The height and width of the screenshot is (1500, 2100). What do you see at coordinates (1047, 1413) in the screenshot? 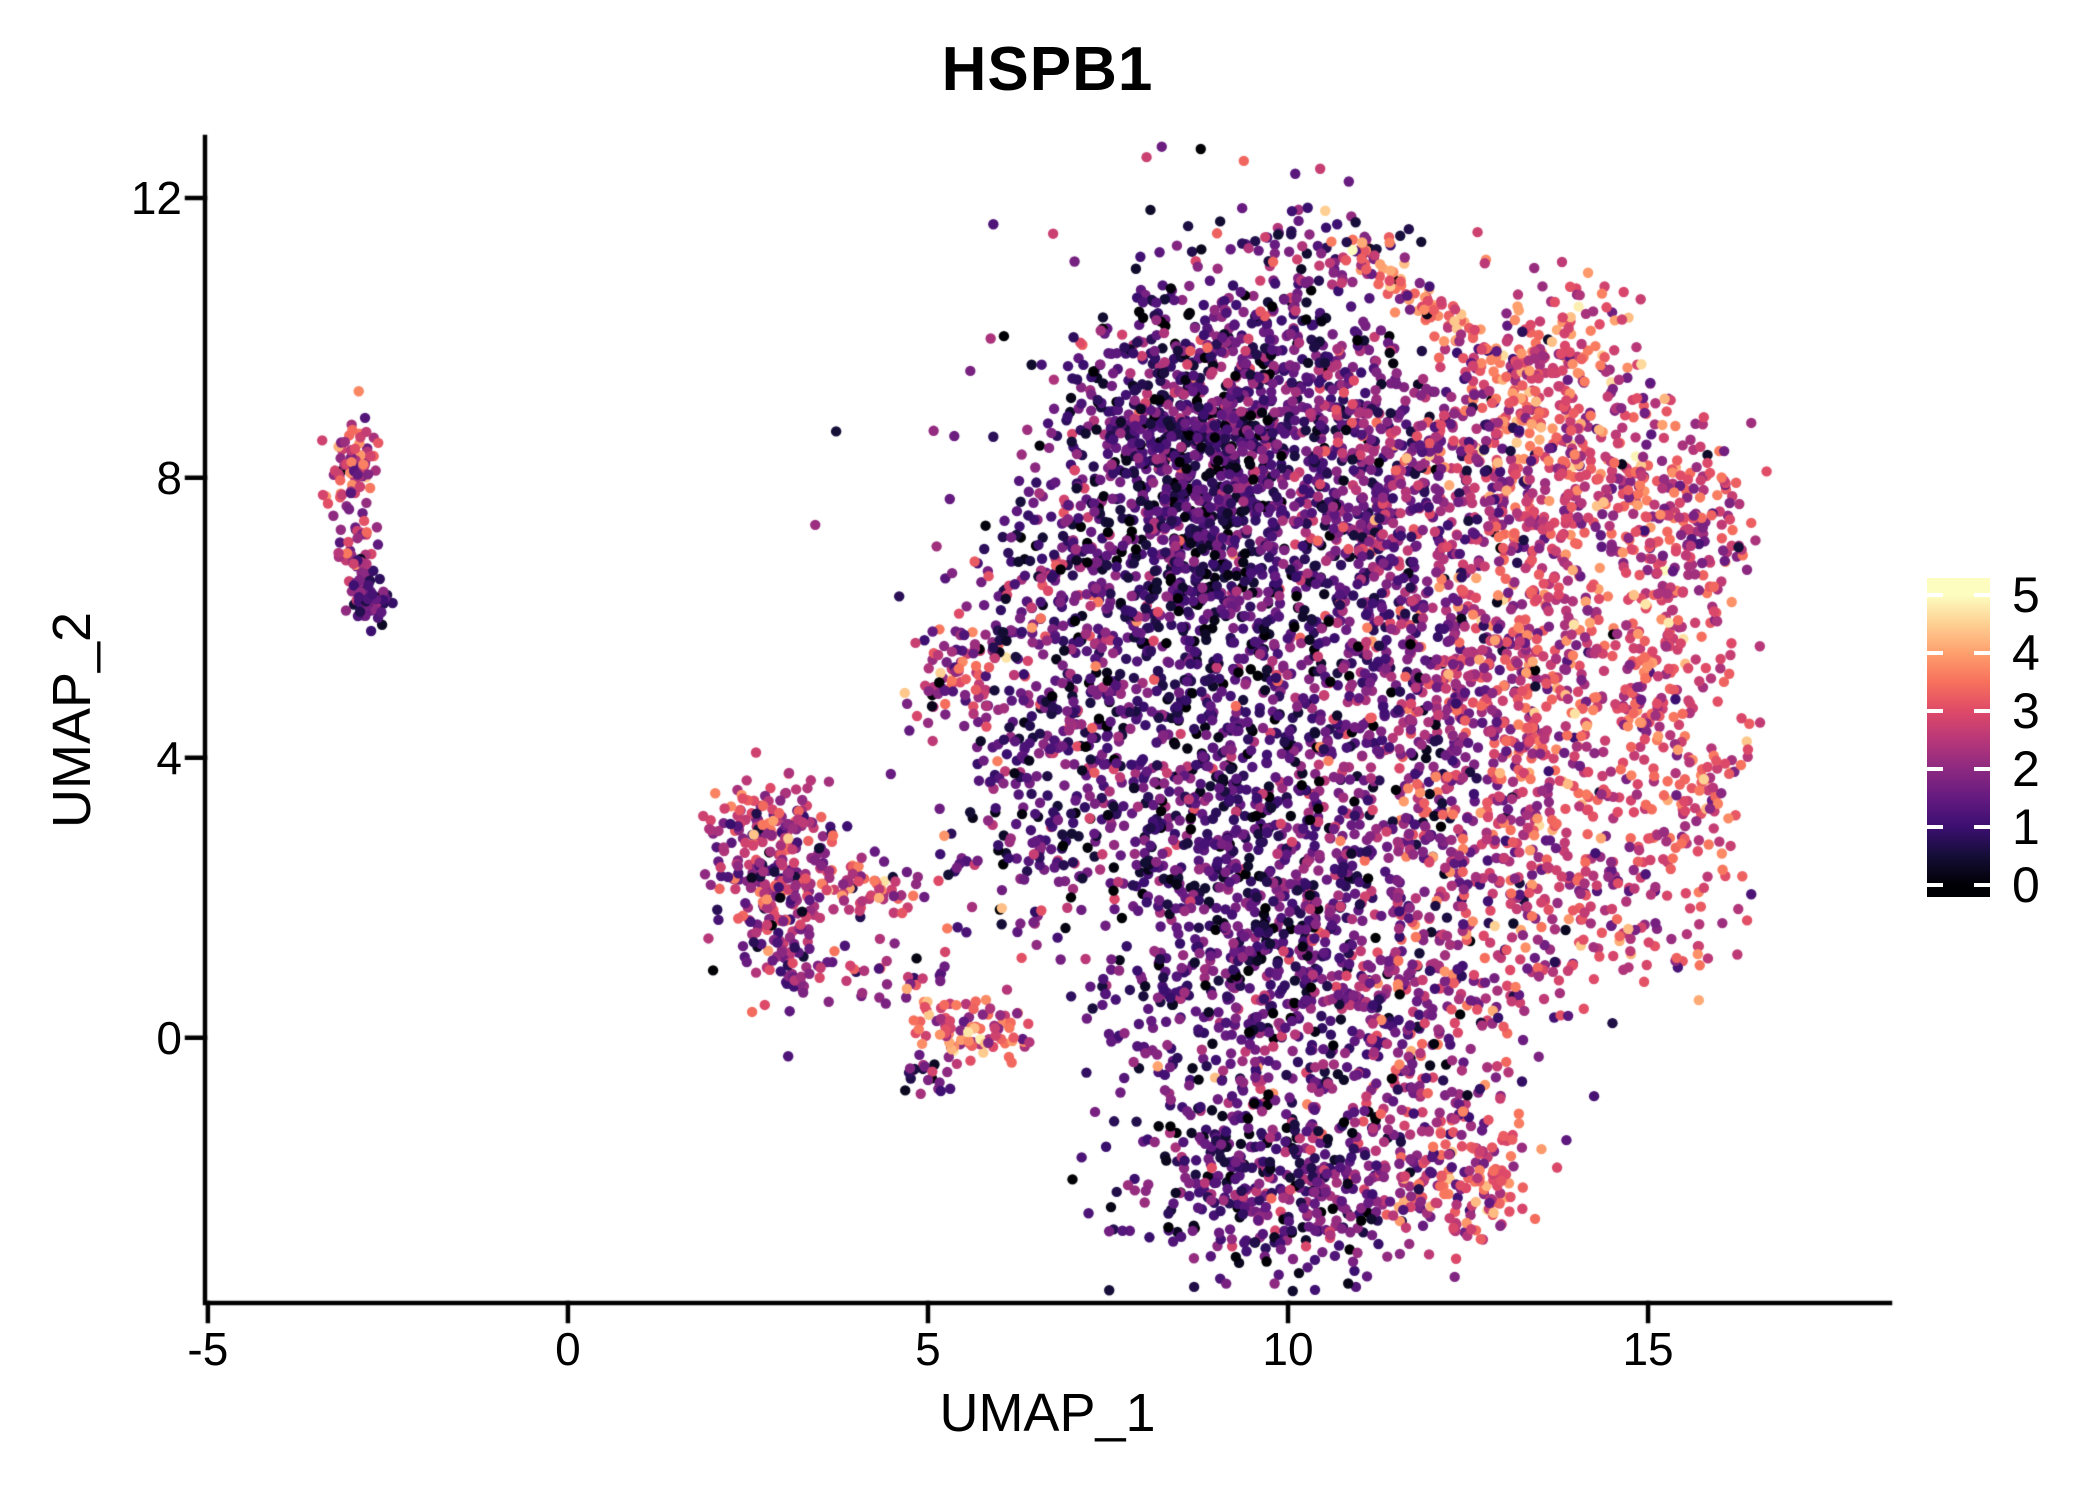
I see `x-axis-title: UMAP_1` at bounding box center [1047, 1413].